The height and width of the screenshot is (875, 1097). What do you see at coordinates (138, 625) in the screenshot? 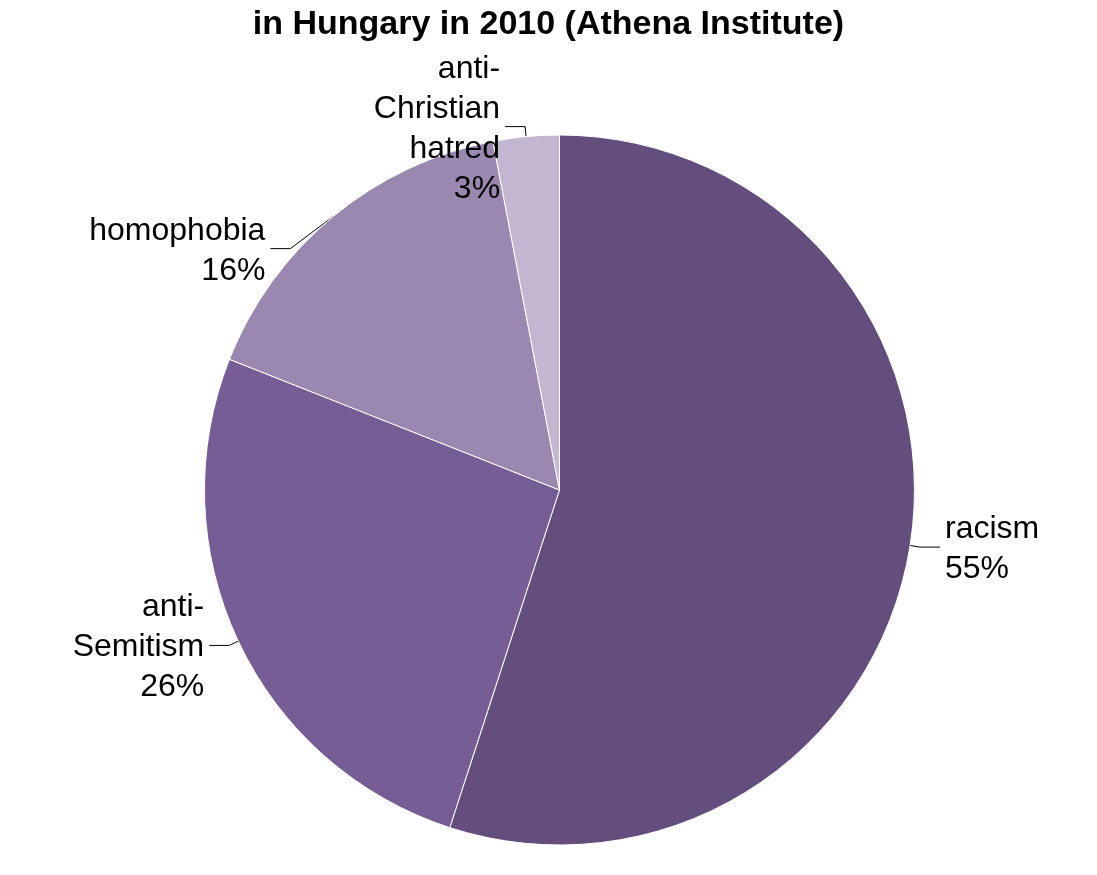
I see `slice-label: anti-Semitism` at bounding box center [138, 625].